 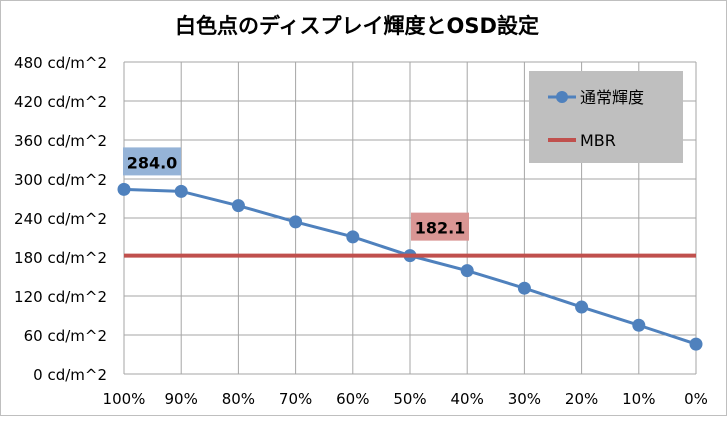 I want to click on y-tick-label: 120 cd/m^2, so click(x=60, y=297).